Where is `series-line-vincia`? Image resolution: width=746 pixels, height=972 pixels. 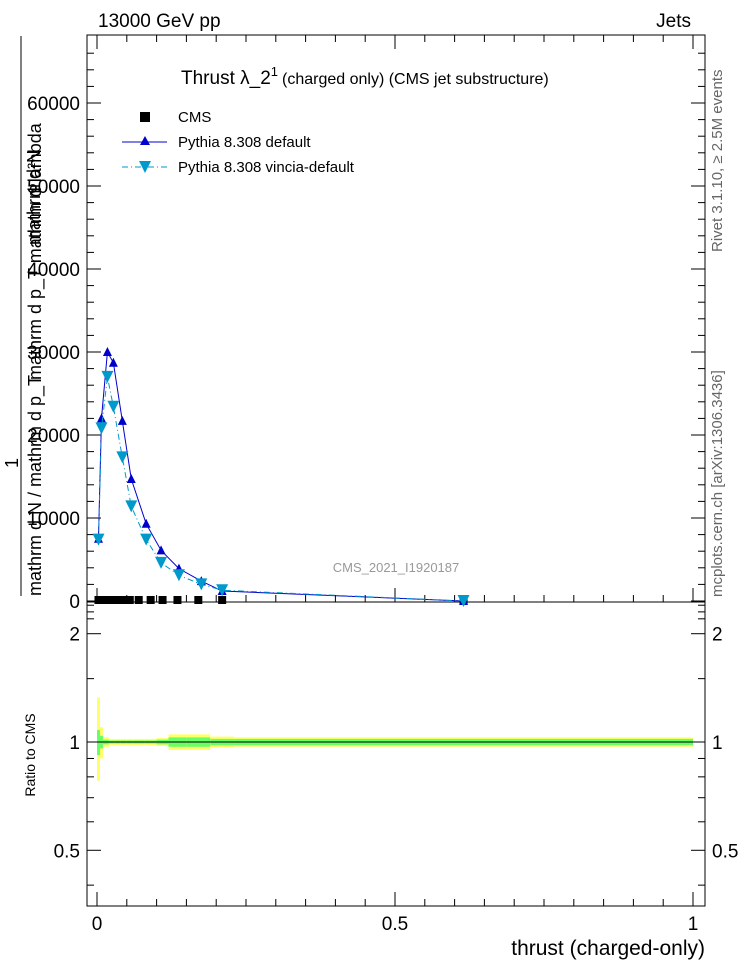 series-line-vincia is located at coordinates (280, 489).